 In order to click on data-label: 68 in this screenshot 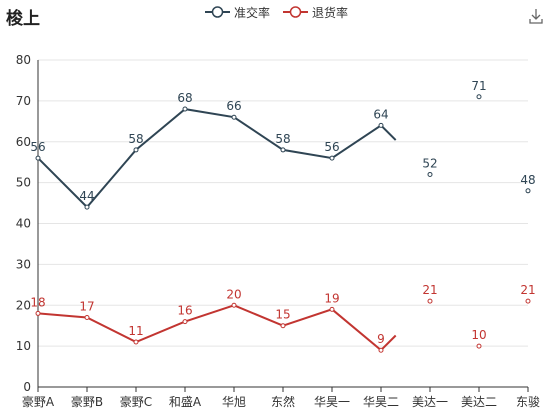, I will do `click(184, 98)`.